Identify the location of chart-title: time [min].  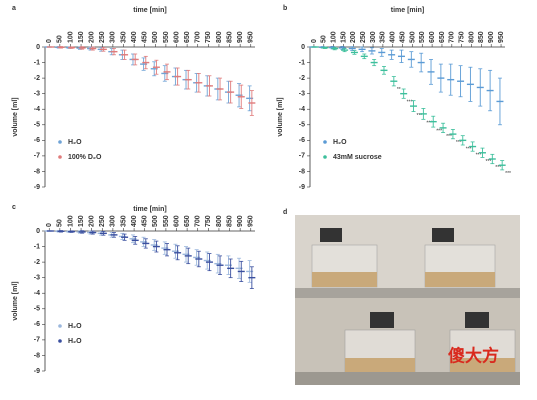
(149, 209).